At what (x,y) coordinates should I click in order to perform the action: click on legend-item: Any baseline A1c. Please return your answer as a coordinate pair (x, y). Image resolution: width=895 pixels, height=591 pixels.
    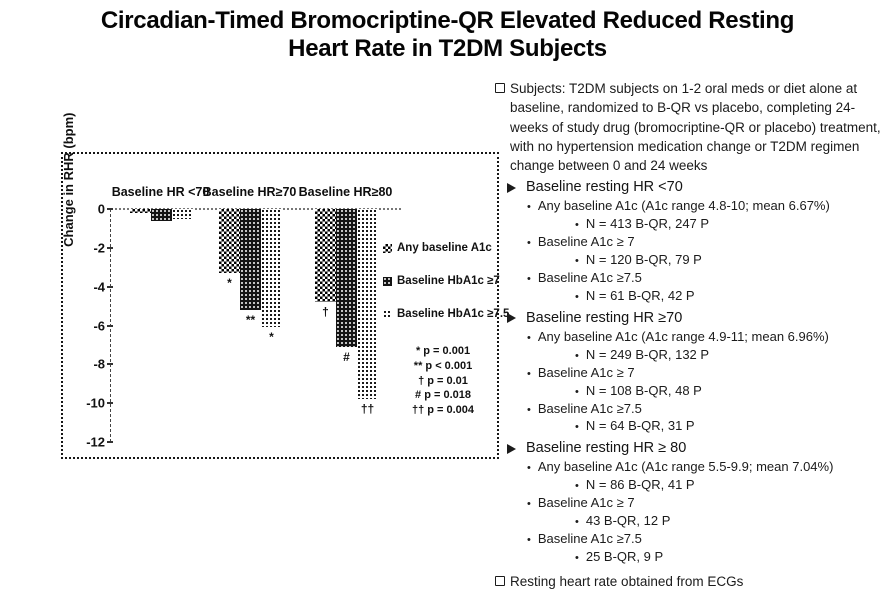
    Looking at the image, I should click on (442, 248).